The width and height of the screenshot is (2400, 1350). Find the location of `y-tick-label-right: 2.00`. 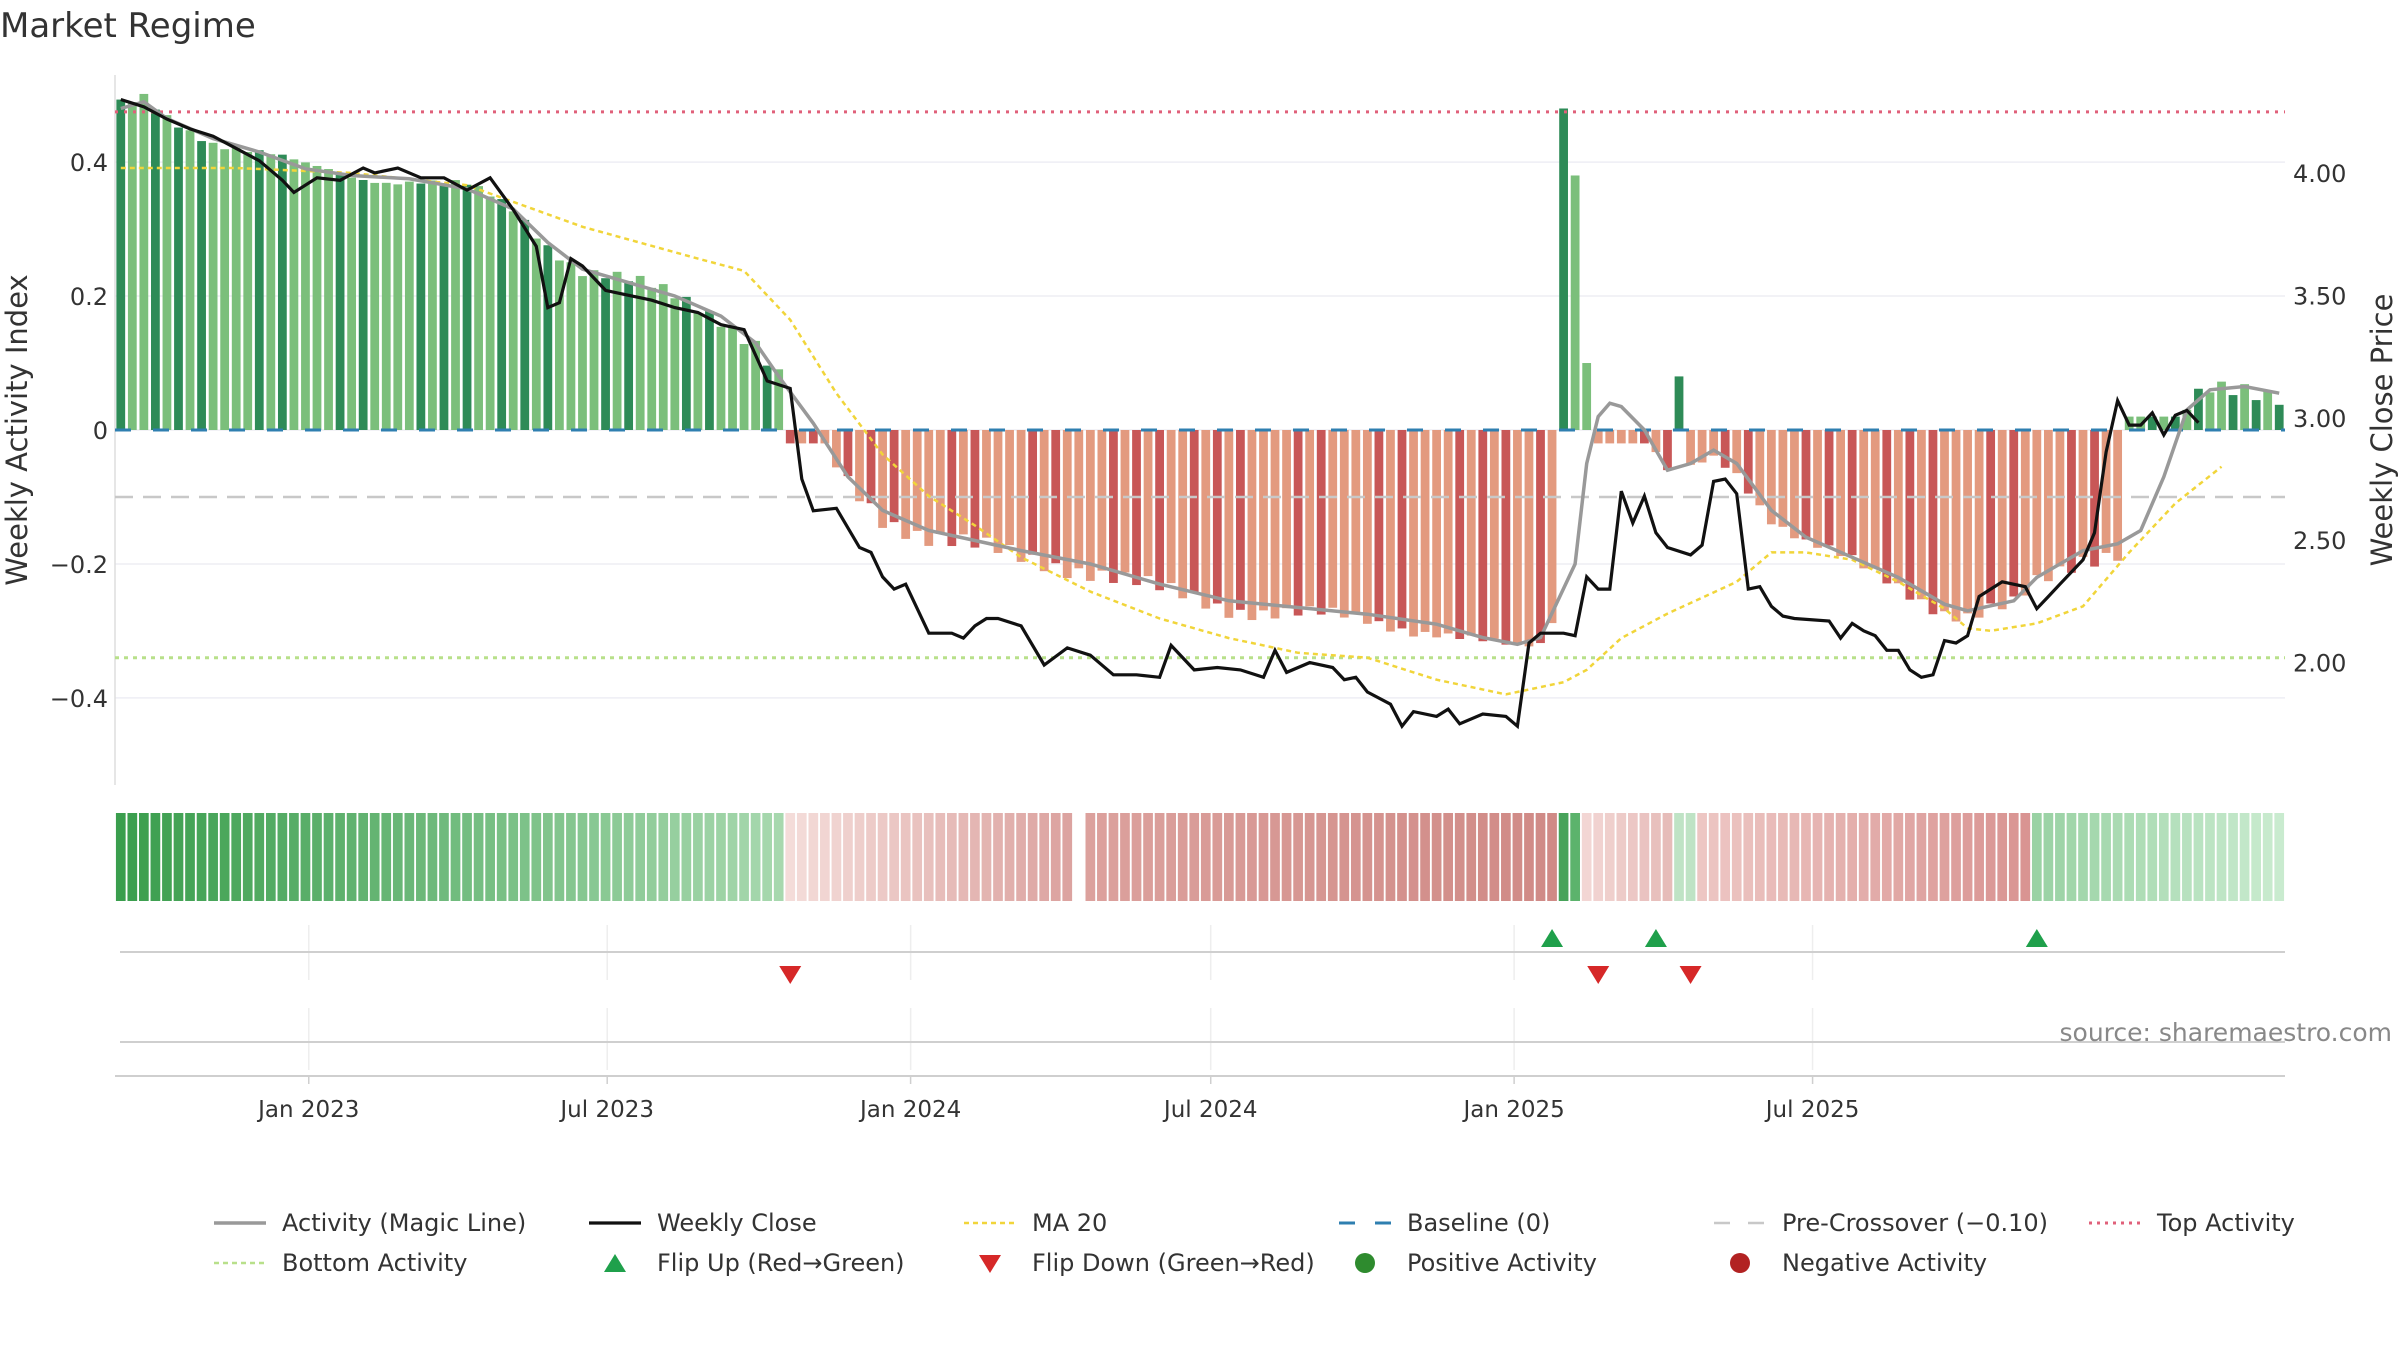

y-tick-label-right: 2.00 is located at coordinates (2319, 664).